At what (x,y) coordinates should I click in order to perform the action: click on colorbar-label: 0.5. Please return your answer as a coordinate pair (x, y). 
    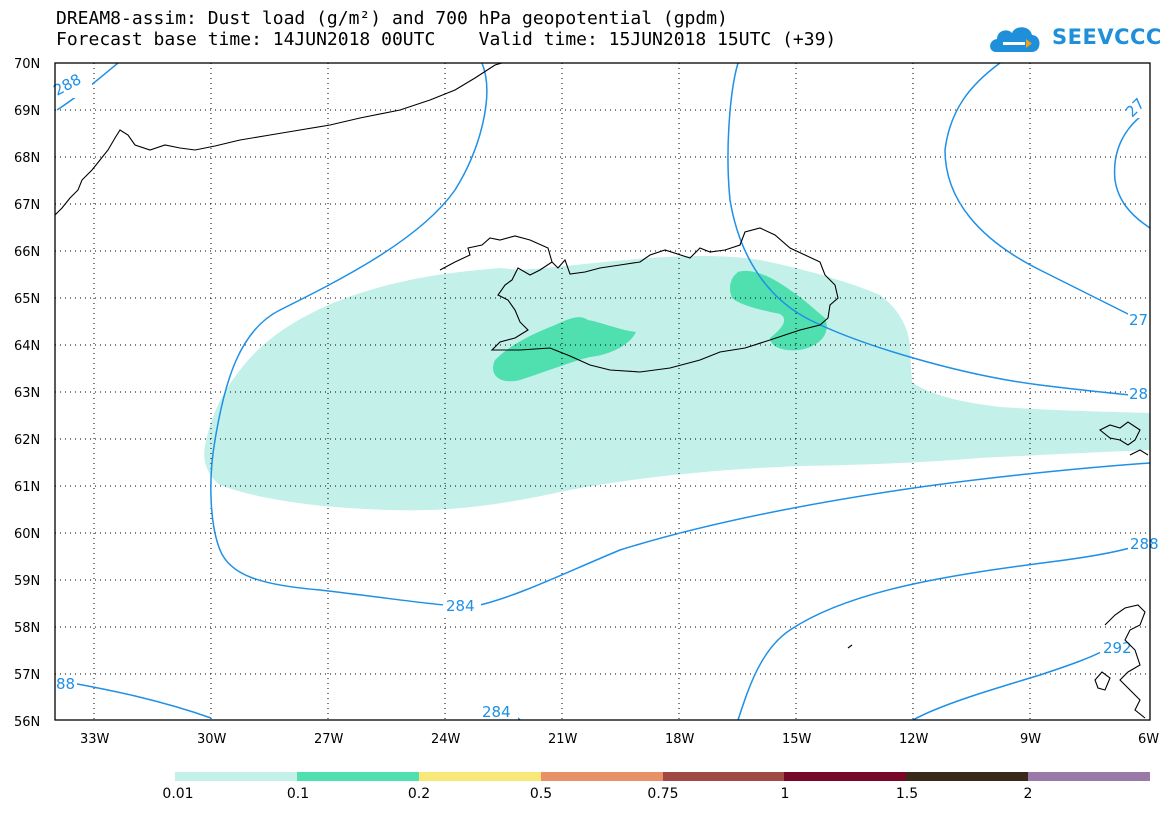
    Looking at the image, I should click on (541, 794).